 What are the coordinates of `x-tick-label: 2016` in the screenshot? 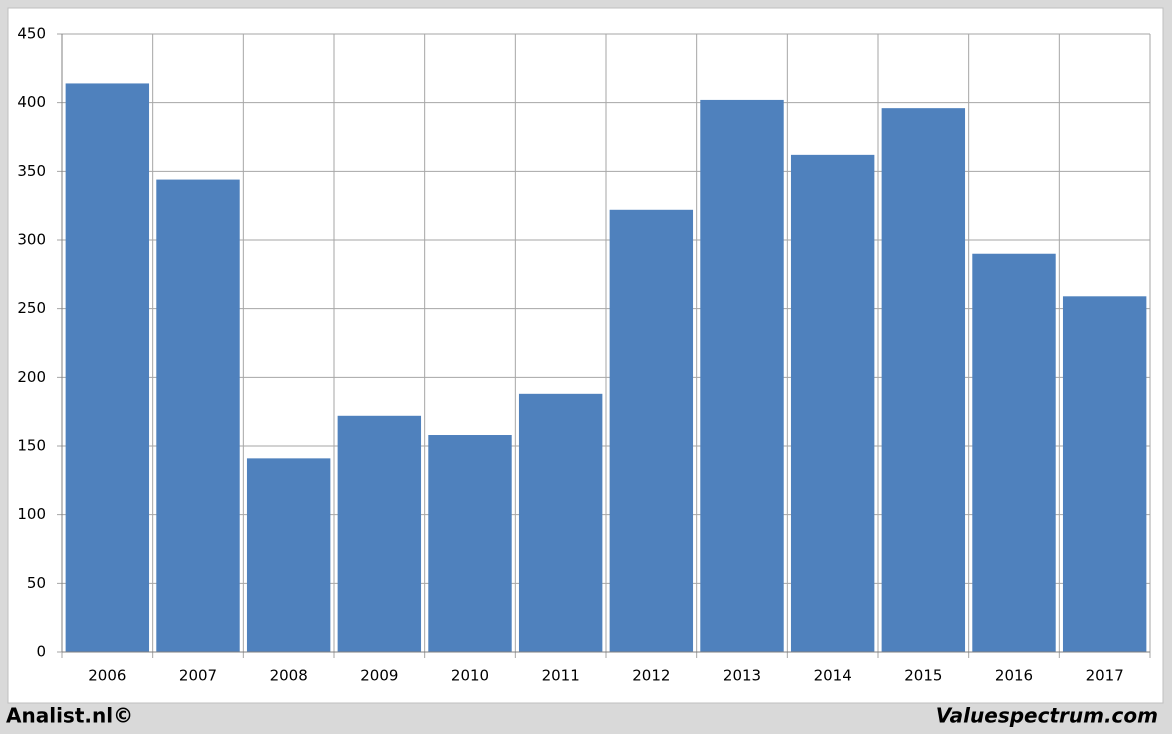 It's located at (1014, 676).